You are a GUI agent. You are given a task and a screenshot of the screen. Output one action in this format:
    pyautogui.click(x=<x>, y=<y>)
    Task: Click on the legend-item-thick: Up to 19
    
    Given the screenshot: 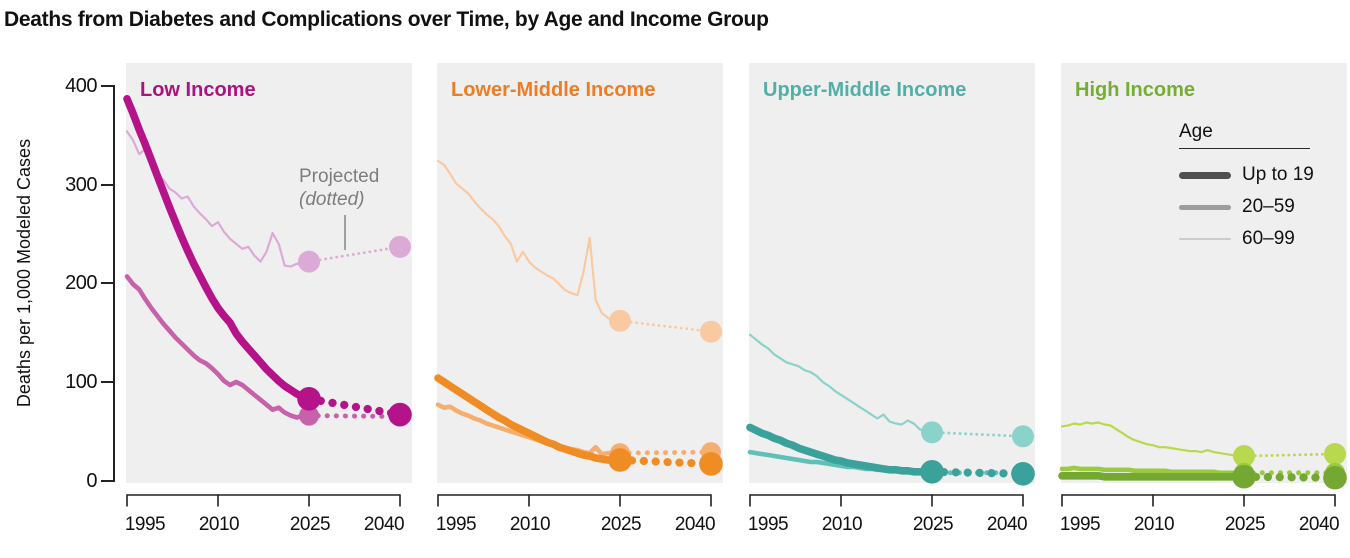 What is the action you would take?
    pyautogui.click(x=1259, y=175)
    